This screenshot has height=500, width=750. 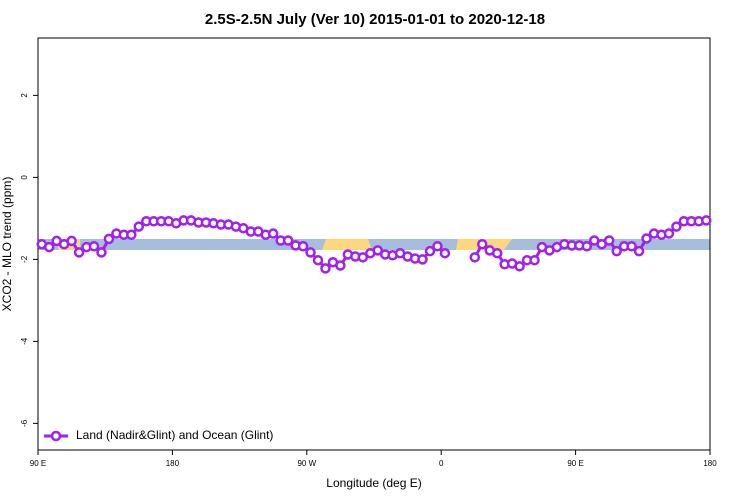 I want to click on y-tick-label: 2, so click(x=24, y=95).